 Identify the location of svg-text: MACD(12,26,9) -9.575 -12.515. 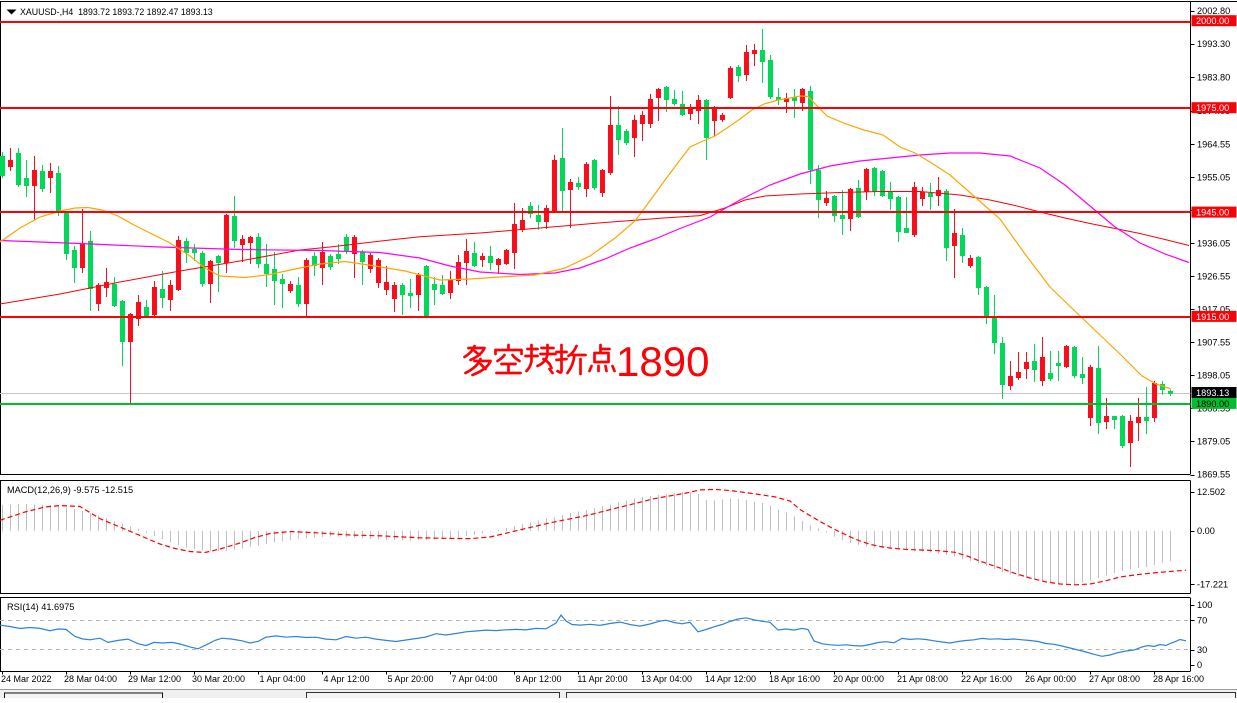
(70, 490).